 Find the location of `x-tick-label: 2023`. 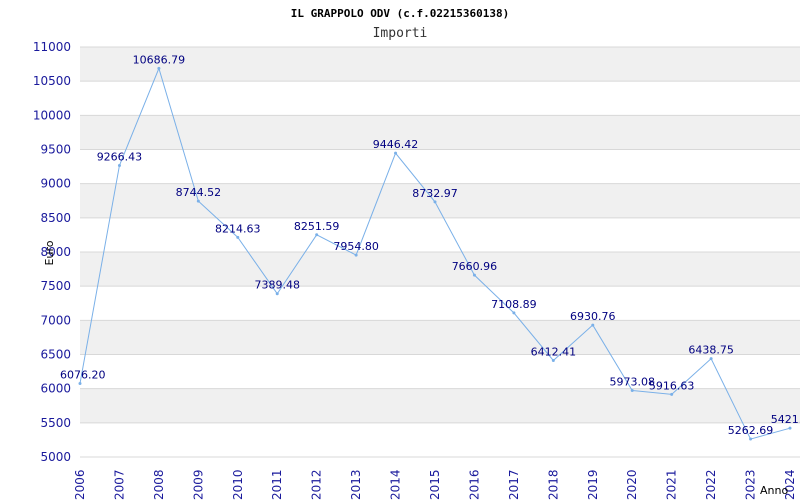

x-tick-label: 2023 is located at coordinates (751, 484).